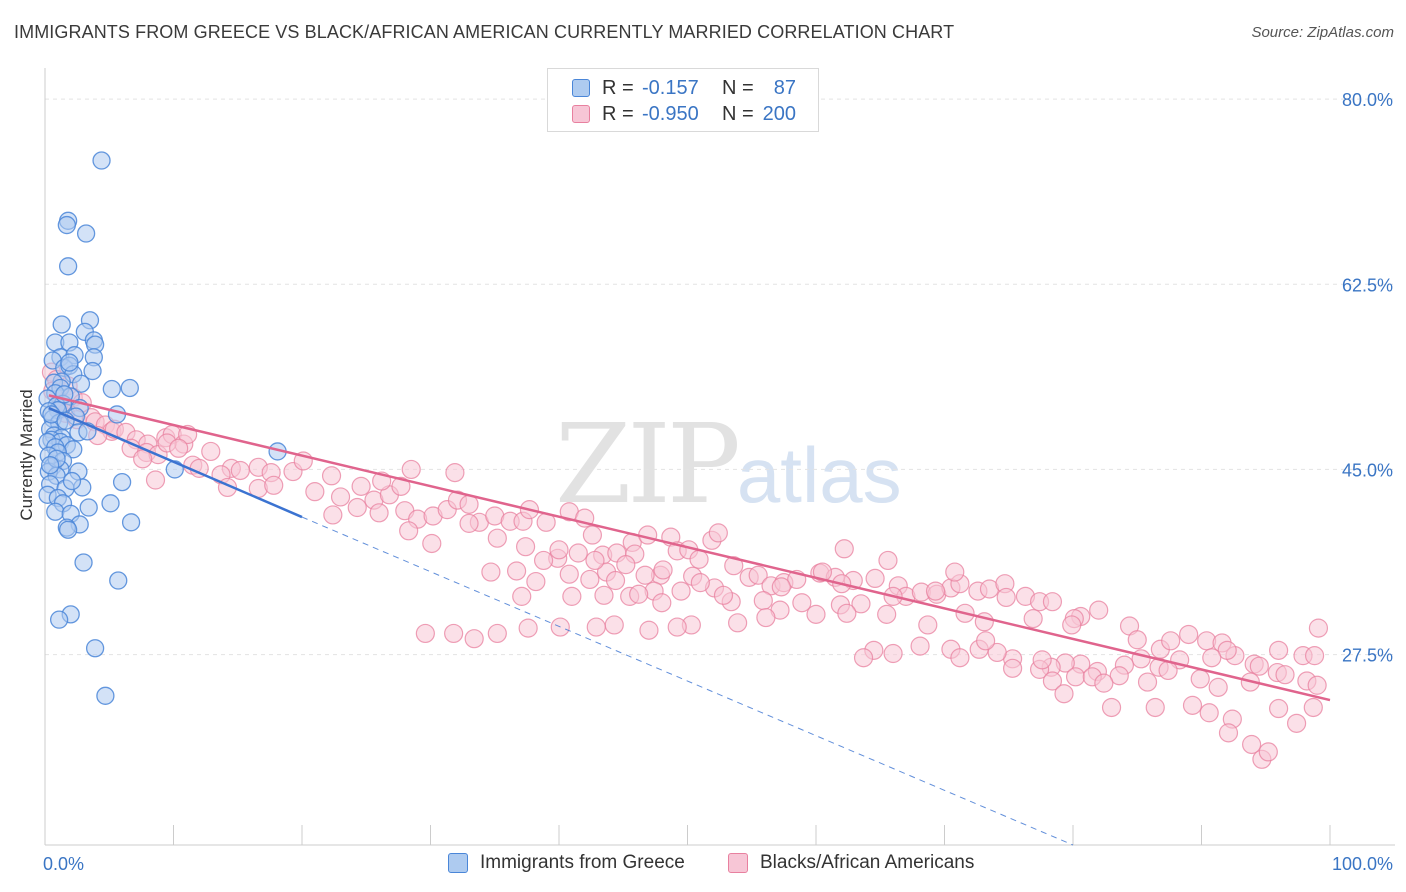  Describe the element at coordinates (670, 113) in the screenshot. I see `r-value: -0.950` at that location.